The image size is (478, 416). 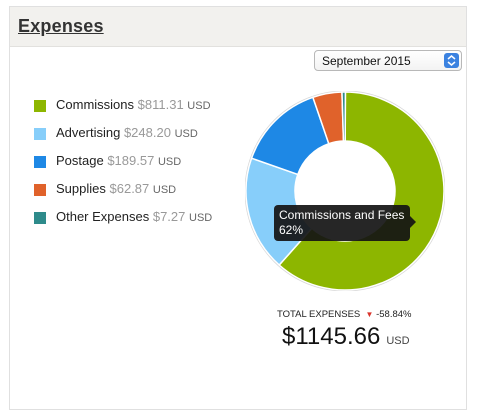 I want to click on legend-name: Other Expenses, so click(x=103, y=216).